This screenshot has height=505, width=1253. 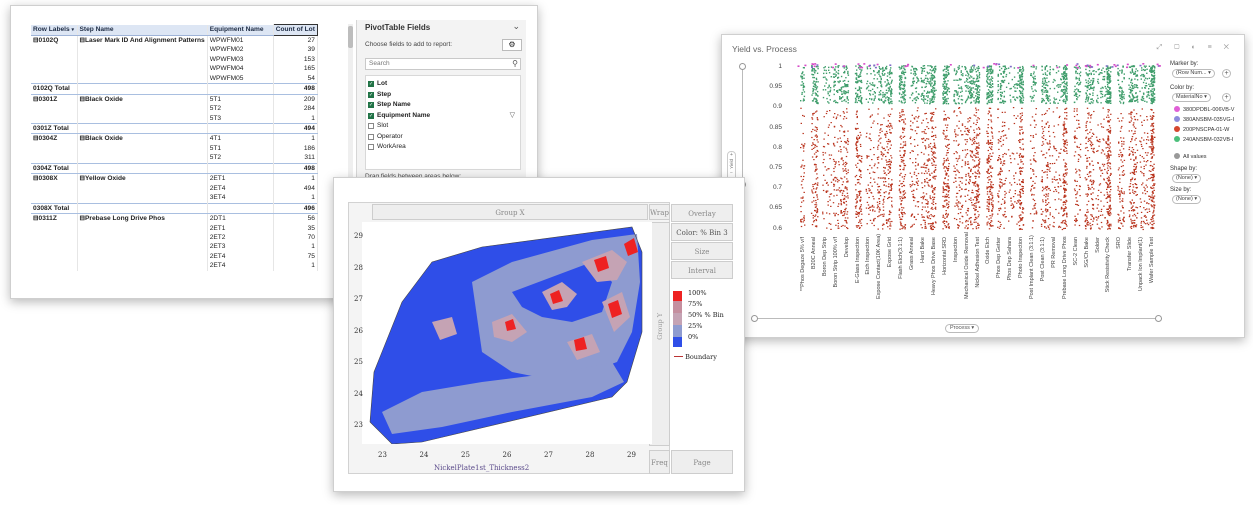 What do you see at coordinates (240, 30) in the screenshot?
I see `equipment-name-header: Equipment Name` at bounding box center [240, 30].